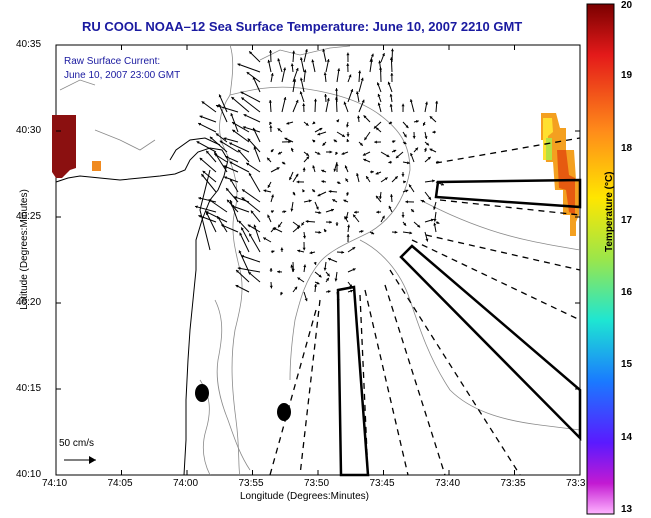 Image resolution: width=651 pixels, height=518 pixels. Describe the element at coordinates (251, 483) in the screenshot. I see `x-tick-label: 73:55` at that location.